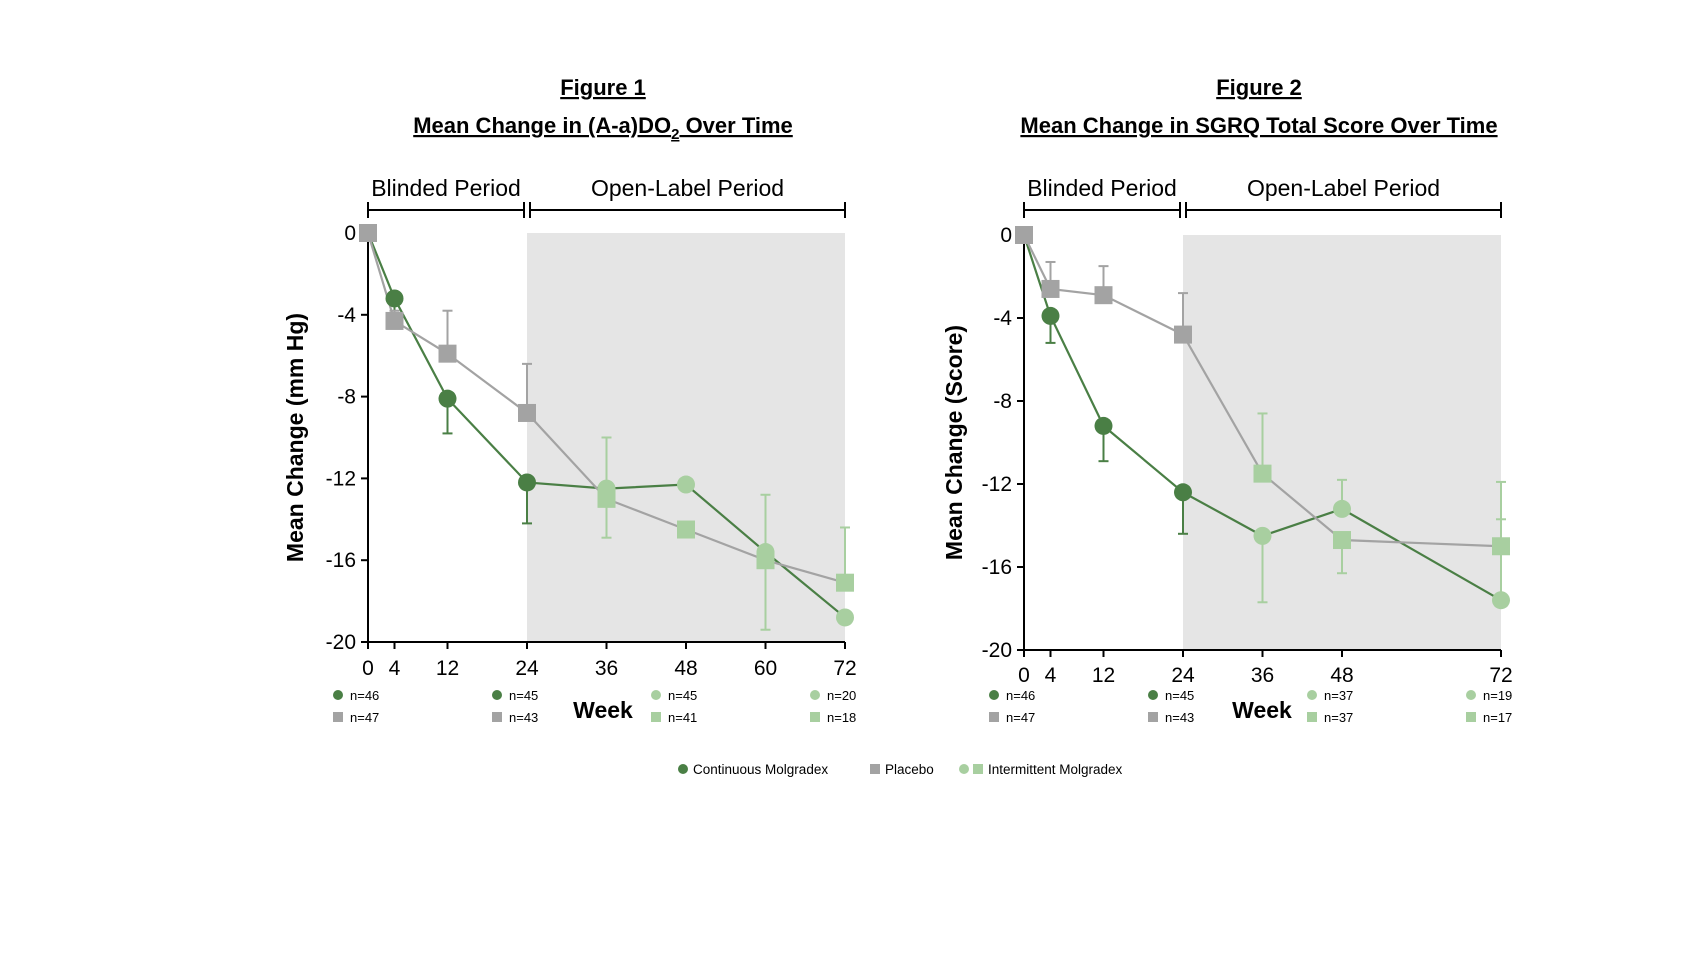  I want to click on legend-label: Intermittent Molgradex, so click(1055, 769).